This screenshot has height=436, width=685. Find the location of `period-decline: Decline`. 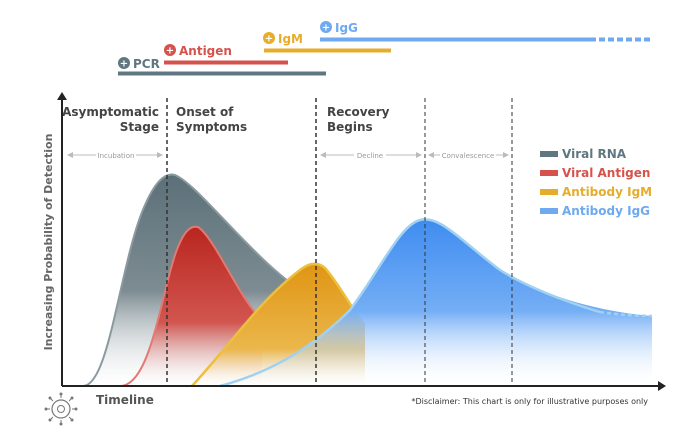

period-decline: Decline is located at coordinates (371, 156).